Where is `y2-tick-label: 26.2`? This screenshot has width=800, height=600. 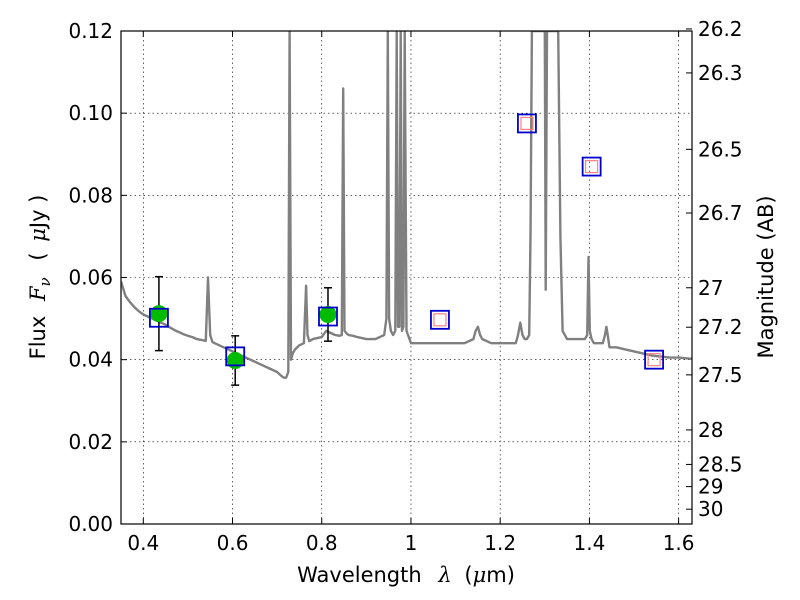 y2-tick-label: 26.2 is located at coordinates (720, 29).